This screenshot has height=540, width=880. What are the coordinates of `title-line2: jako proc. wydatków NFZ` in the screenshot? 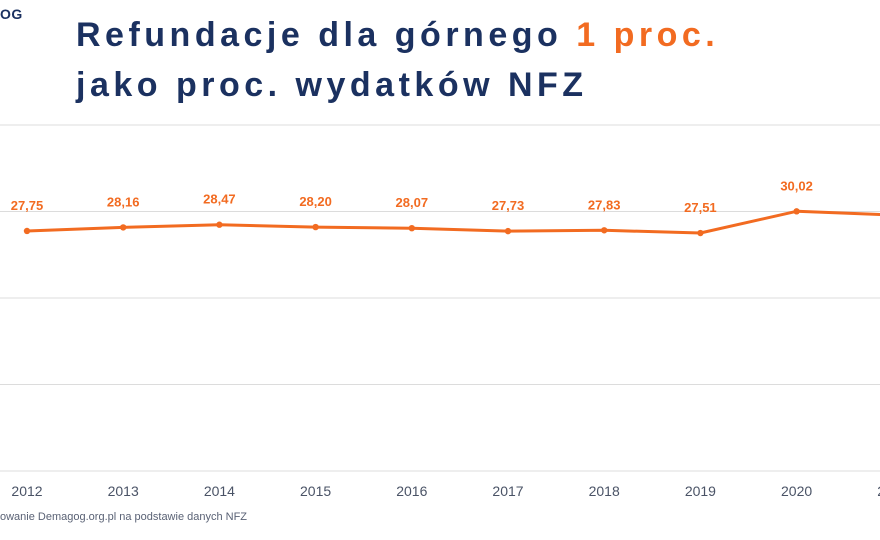 It's located at (332, 85).